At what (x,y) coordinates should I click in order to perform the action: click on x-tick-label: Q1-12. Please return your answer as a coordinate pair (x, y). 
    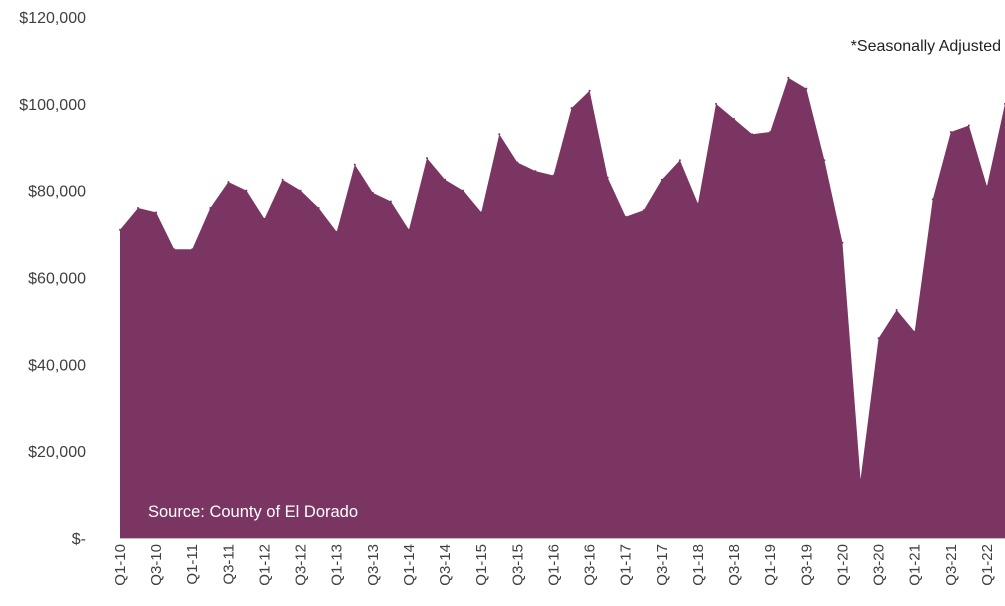
    Looking at the image, I should click on (265, 565).